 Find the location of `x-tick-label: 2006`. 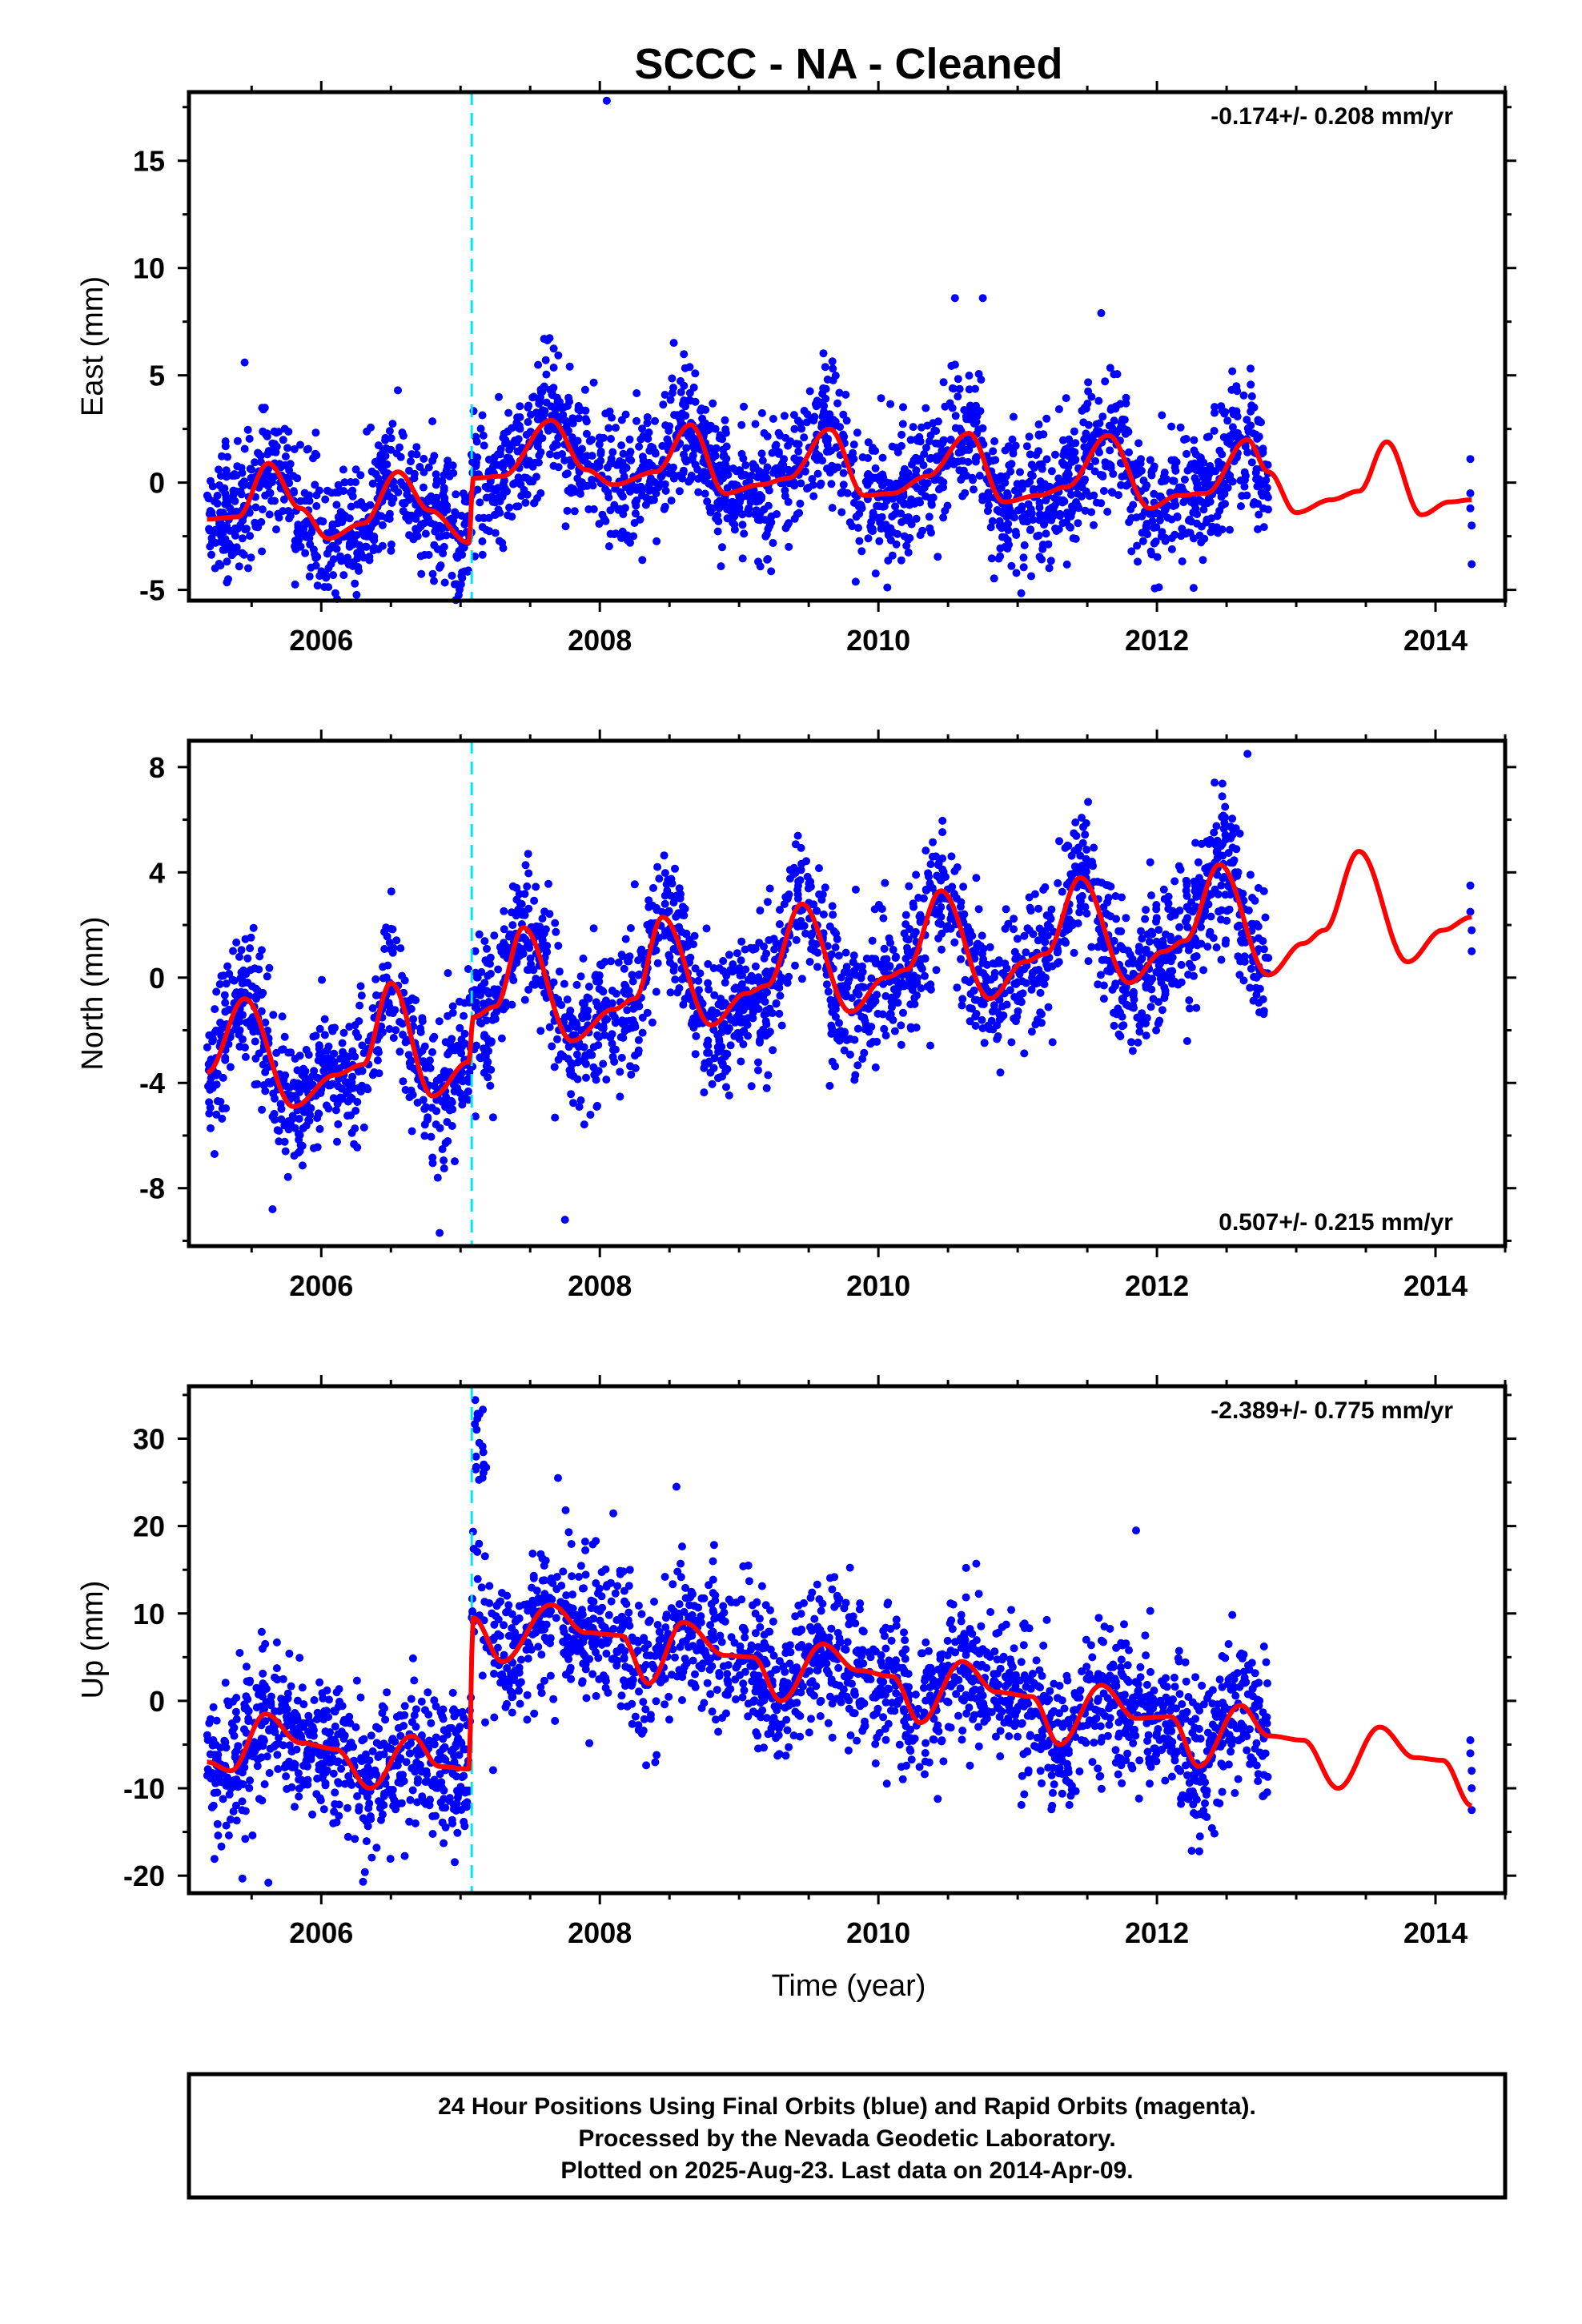

x-tick-label: 2006 is located at coordinates (321, 640).